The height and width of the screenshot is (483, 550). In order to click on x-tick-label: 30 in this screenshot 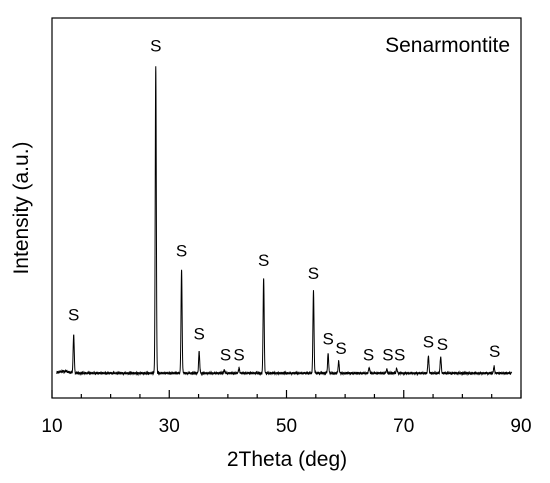, I will do `click(169, 426)`.